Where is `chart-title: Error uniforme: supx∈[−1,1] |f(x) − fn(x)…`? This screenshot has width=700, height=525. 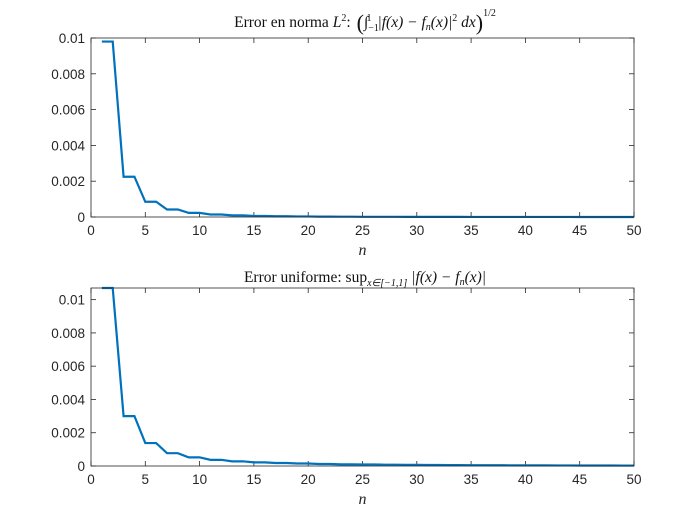
chart-title: Error uniforme: supx∈[−1,1] |f(x) − fn(x)… is located at coordinates (365, 279).